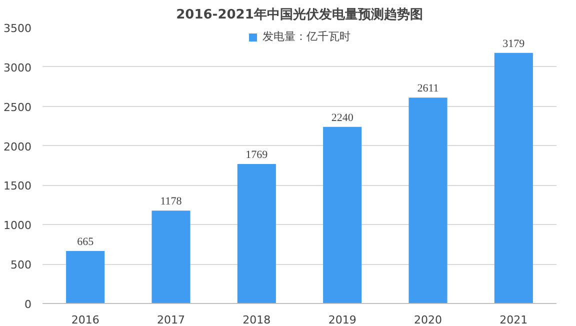  Describe the element at coordinates (428, 88) in the screenshot. I see `data-label: 2611` at that location.